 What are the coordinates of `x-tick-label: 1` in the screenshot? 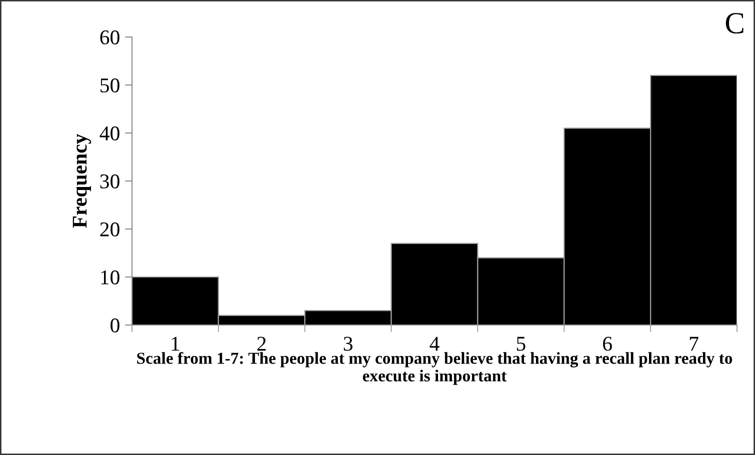 It's located at (176, 343).